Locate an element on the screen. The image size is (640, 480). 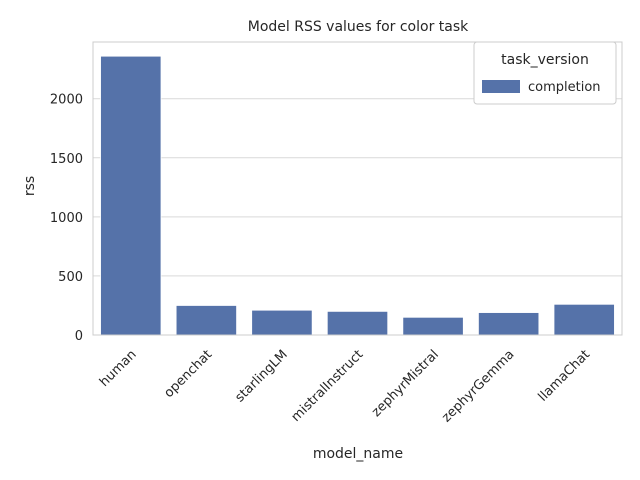
x-tick-label: zephyrGemma is located at coordinates (478, 386).